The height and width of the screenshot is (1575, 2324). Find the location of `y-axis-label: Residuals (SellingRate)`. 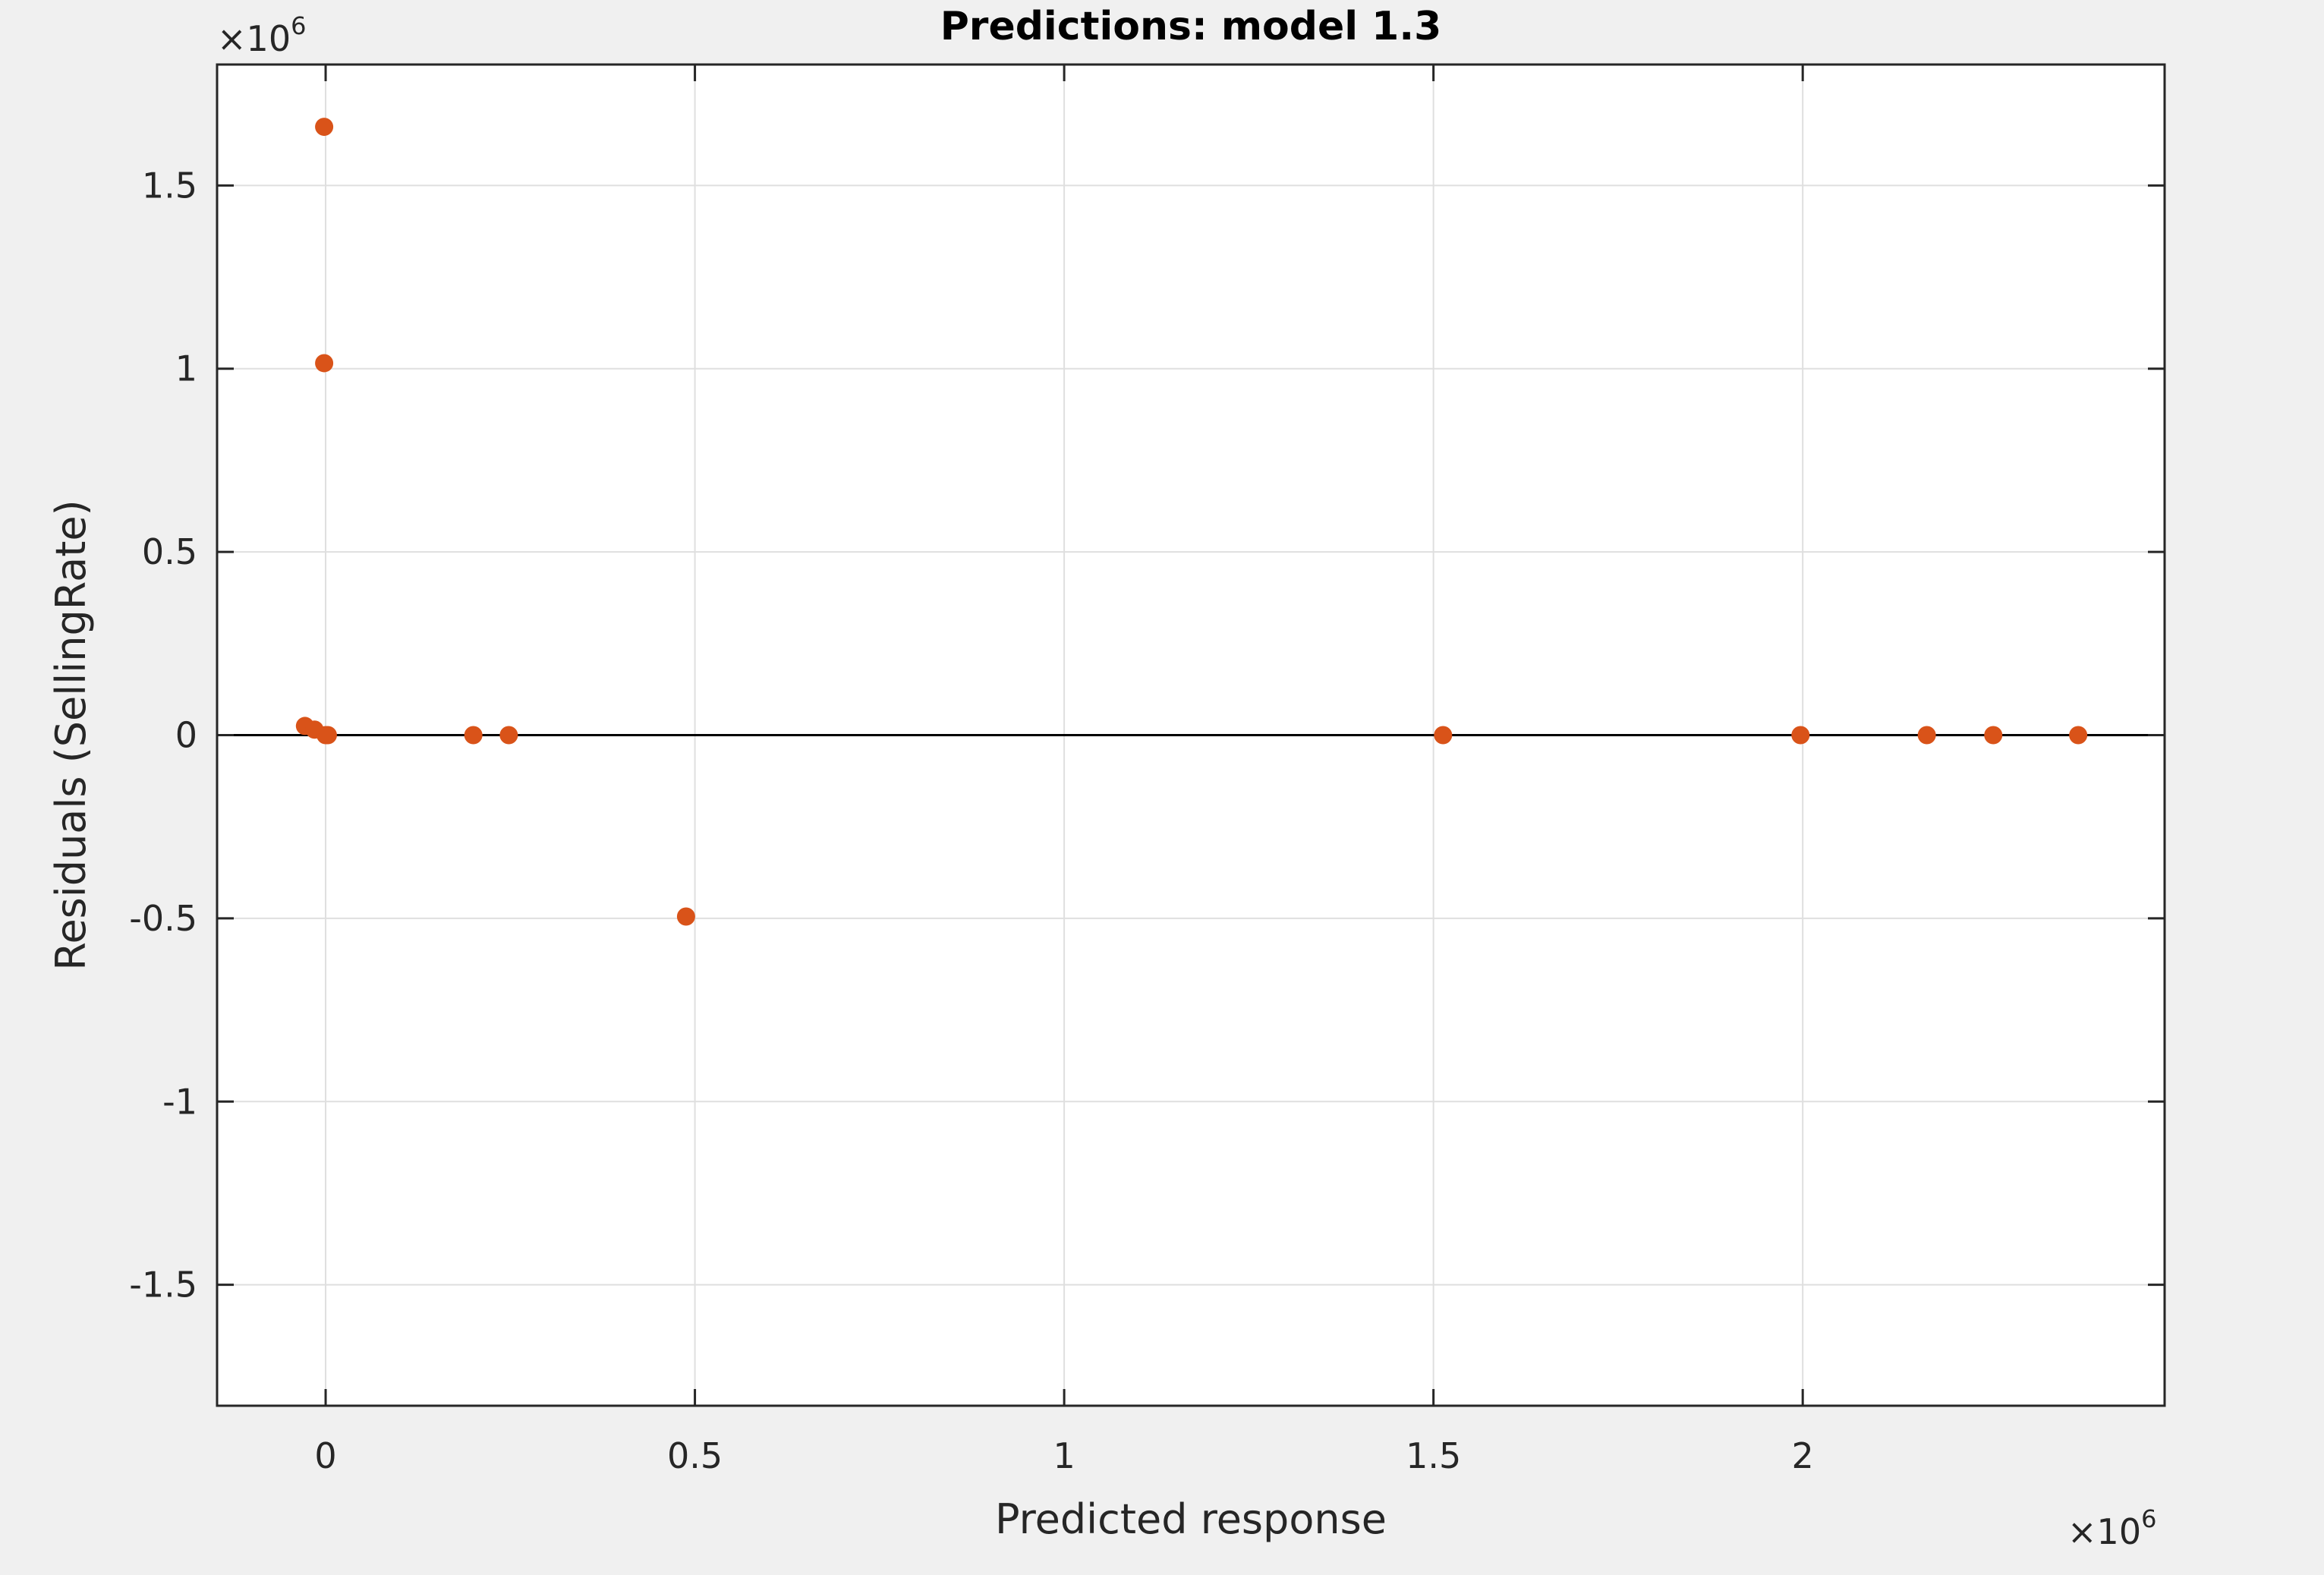

y-axis-label: Residuals (SellingRate) is located at coordinates (71, 734).